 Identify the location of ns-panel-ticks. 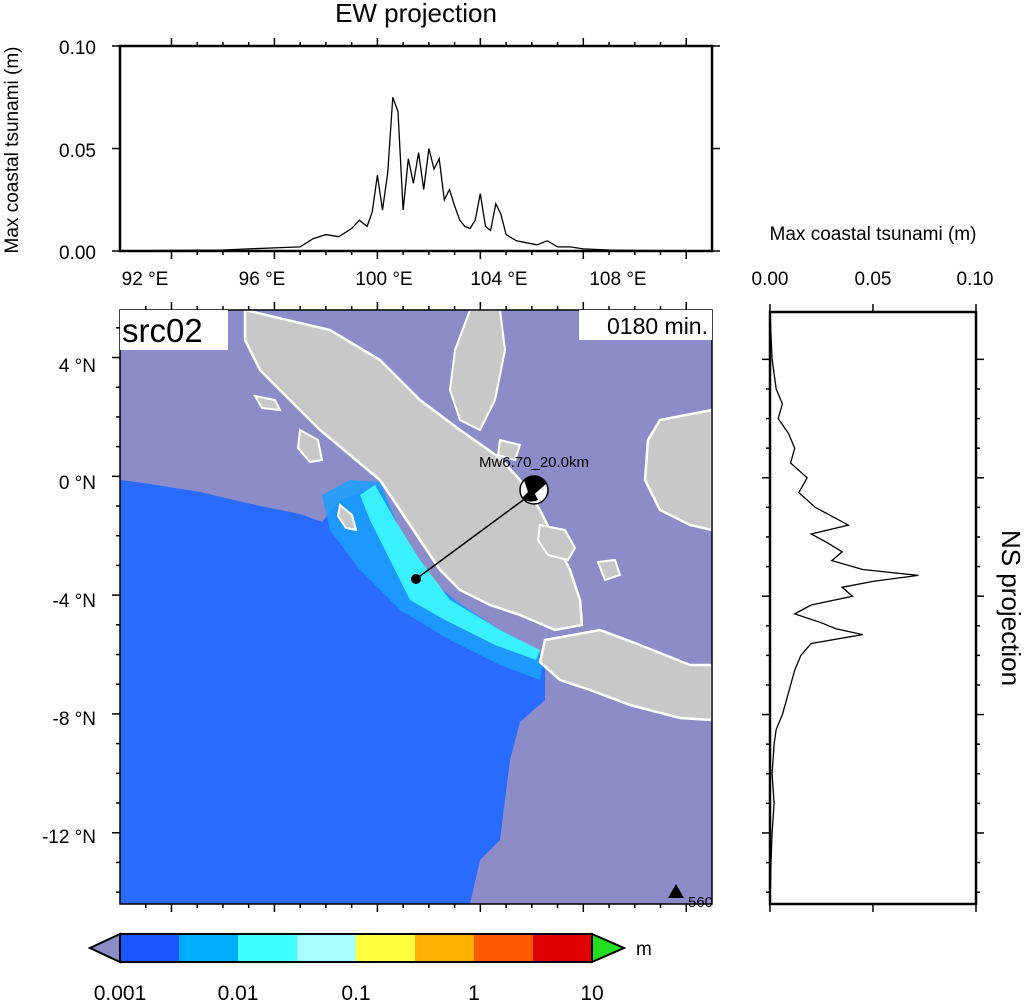
(873, 608).